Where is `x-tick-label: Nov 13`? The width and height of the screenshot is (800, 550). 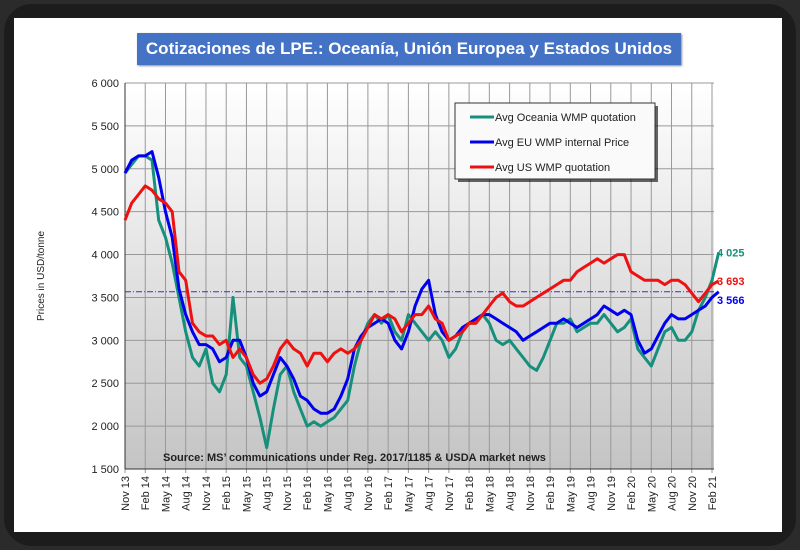
x-tick-label: Nov 13 is located at coordinates (126, 493).